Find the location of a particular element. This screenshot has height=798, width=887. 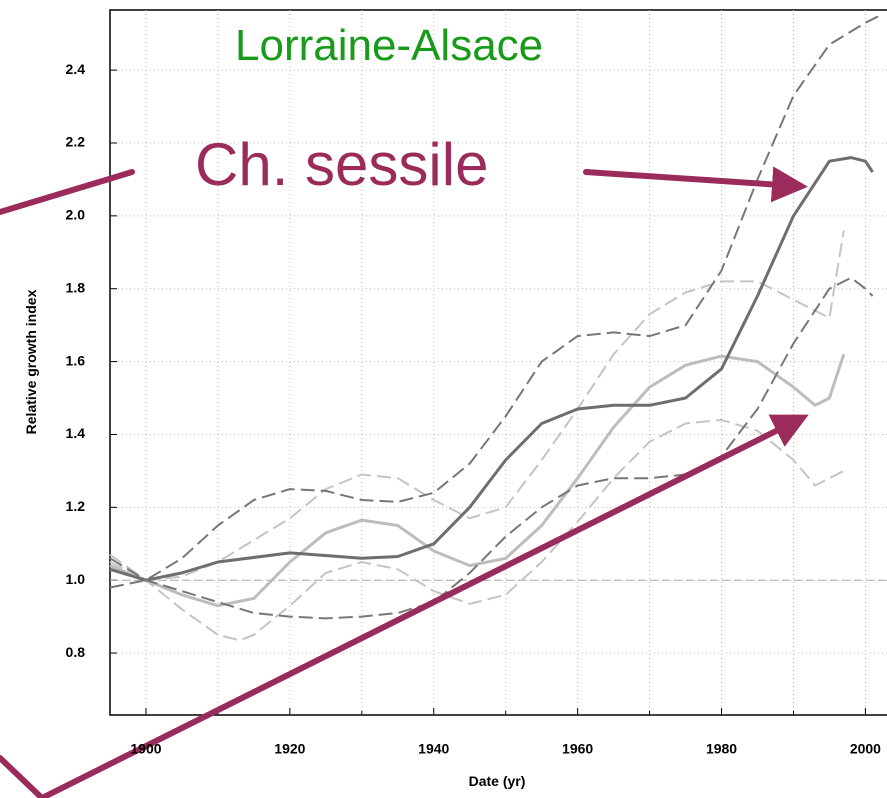

x-axis-label: Date (yr) is located at coordinates (497, 781).